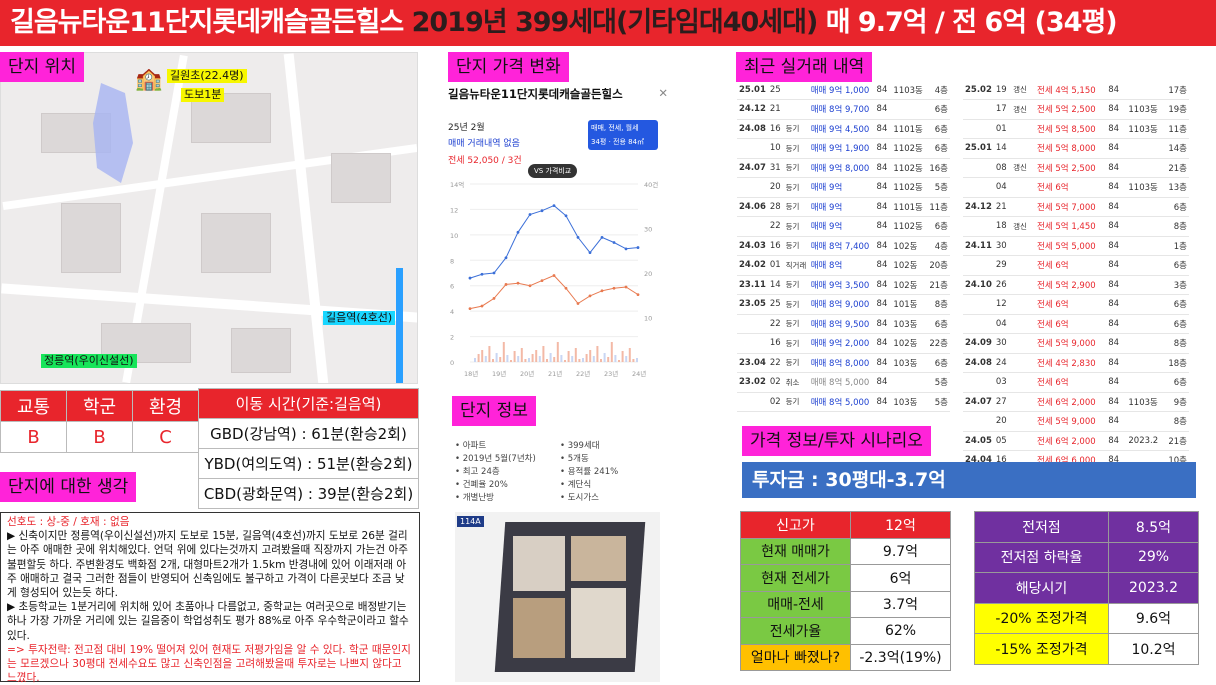 The width and height of the screenshot is (1216, 685). I want to click on trade-row: 24.08 24 전세 4억 2,830 84 18층, so click(1076, 363).